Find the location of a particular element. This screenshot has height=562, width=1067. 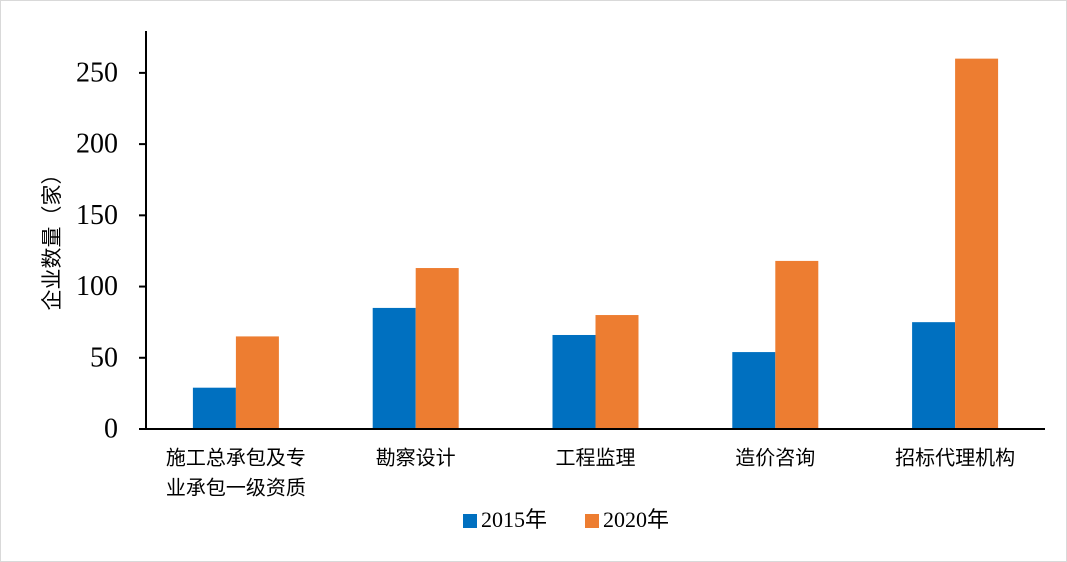

y-tick-label: 50 is located at coordinates (104, 357).